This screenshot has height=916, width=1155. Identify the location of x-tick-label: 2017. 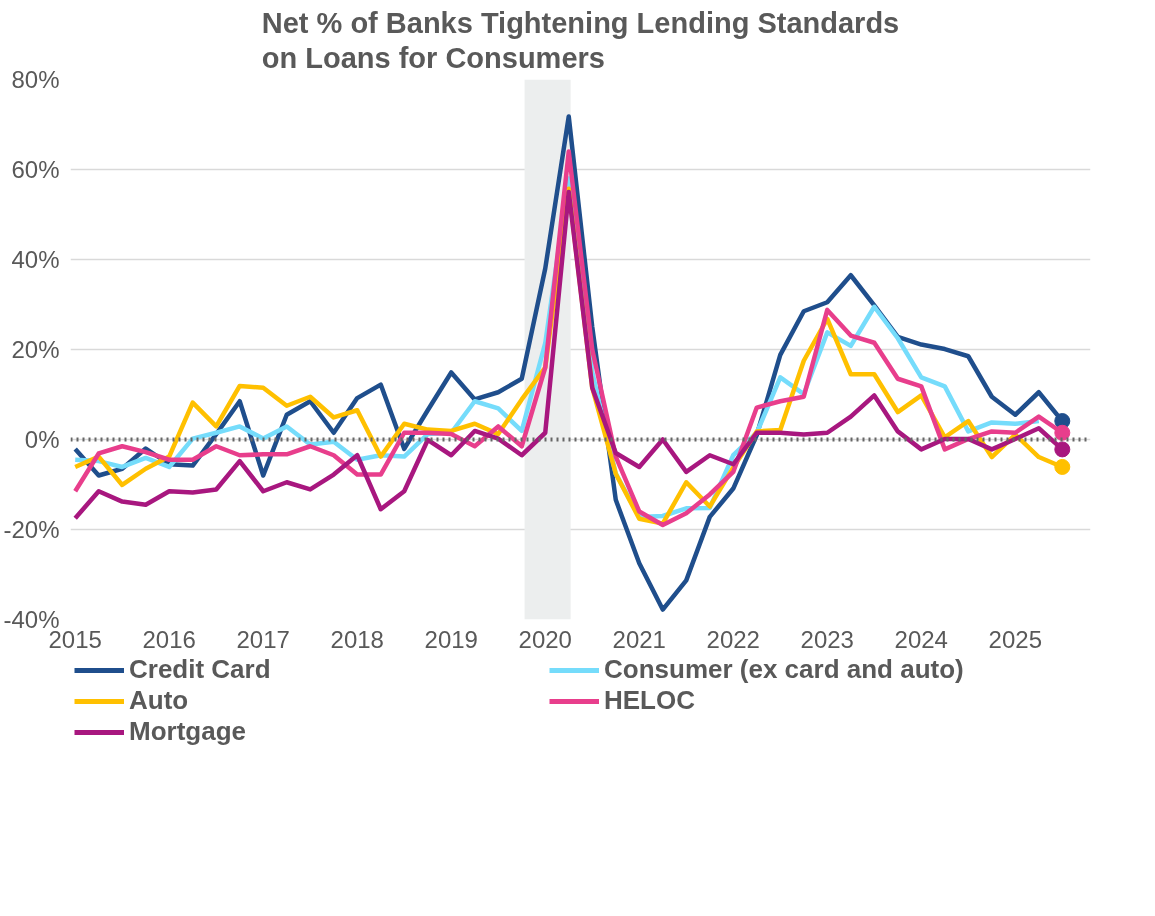
(263, 639).